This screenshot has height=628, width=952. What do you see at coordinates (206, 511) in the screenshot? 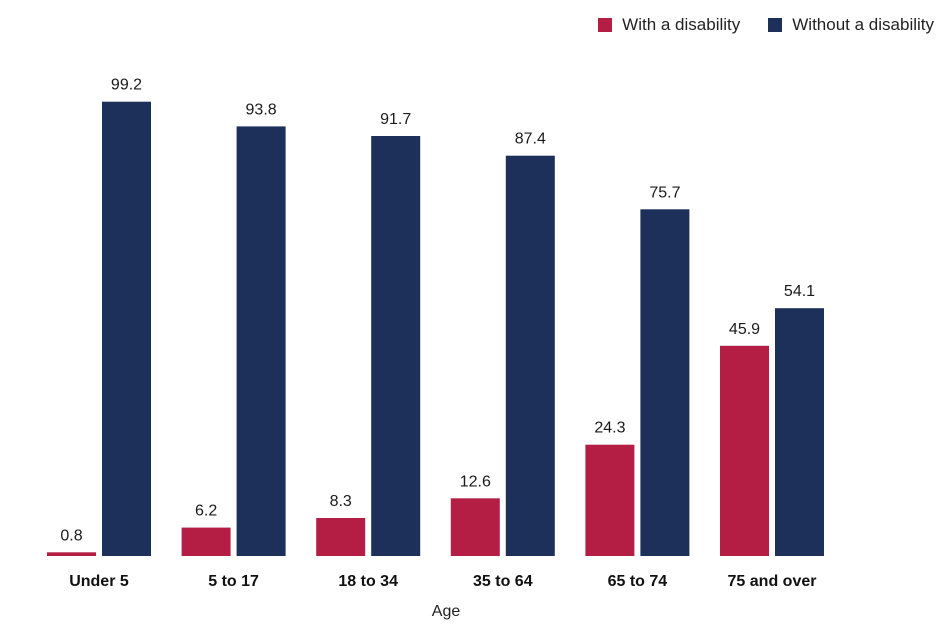
I see `data-label-with-a-disability-5-to-17: 6.2` at bounding box center [206, 511].